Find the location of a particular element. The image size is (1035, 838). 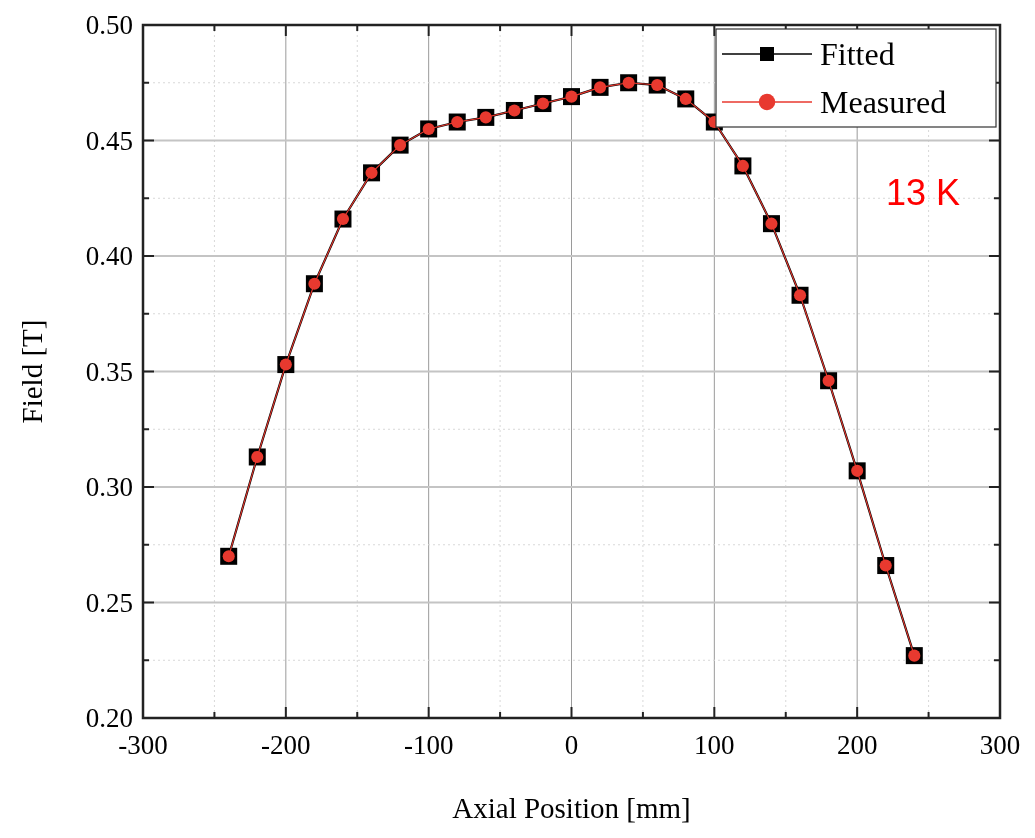

x-tick-label: 200 is located at coordinates (857, 745).